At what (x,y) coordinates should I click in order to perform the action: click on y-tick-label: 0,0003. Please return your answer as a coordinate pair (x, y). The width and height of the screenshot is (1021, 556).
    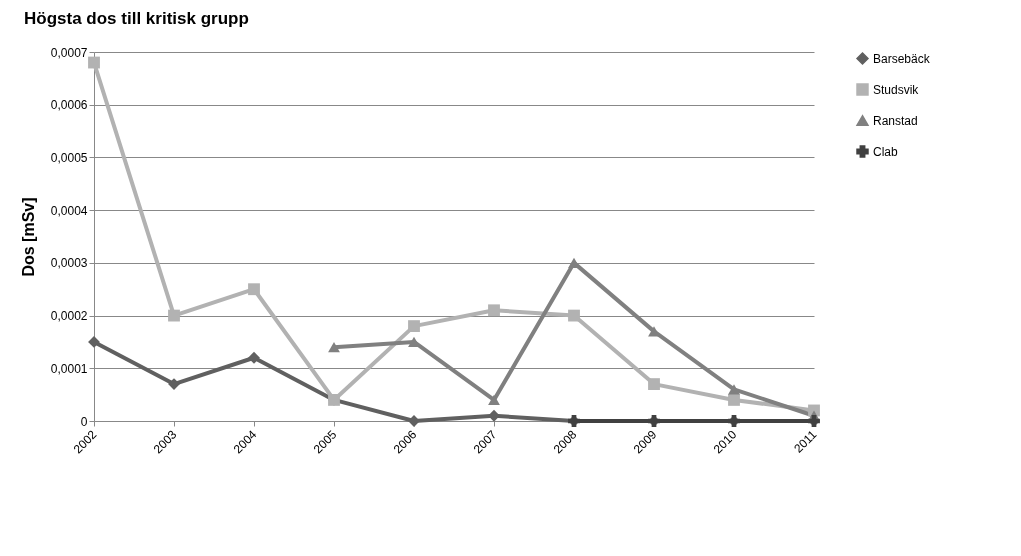
    Looking at the image, I should click on (69, 263).